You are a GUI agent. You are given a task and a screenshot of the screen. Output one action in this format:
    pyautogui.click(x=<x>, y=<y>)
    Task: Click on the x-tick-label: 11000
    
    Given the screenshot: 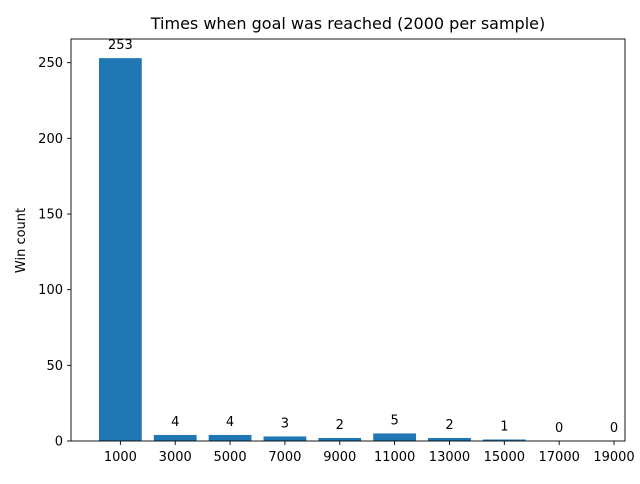 What is the action you would take?
    pyautogui.click(x=394, y=457)
    